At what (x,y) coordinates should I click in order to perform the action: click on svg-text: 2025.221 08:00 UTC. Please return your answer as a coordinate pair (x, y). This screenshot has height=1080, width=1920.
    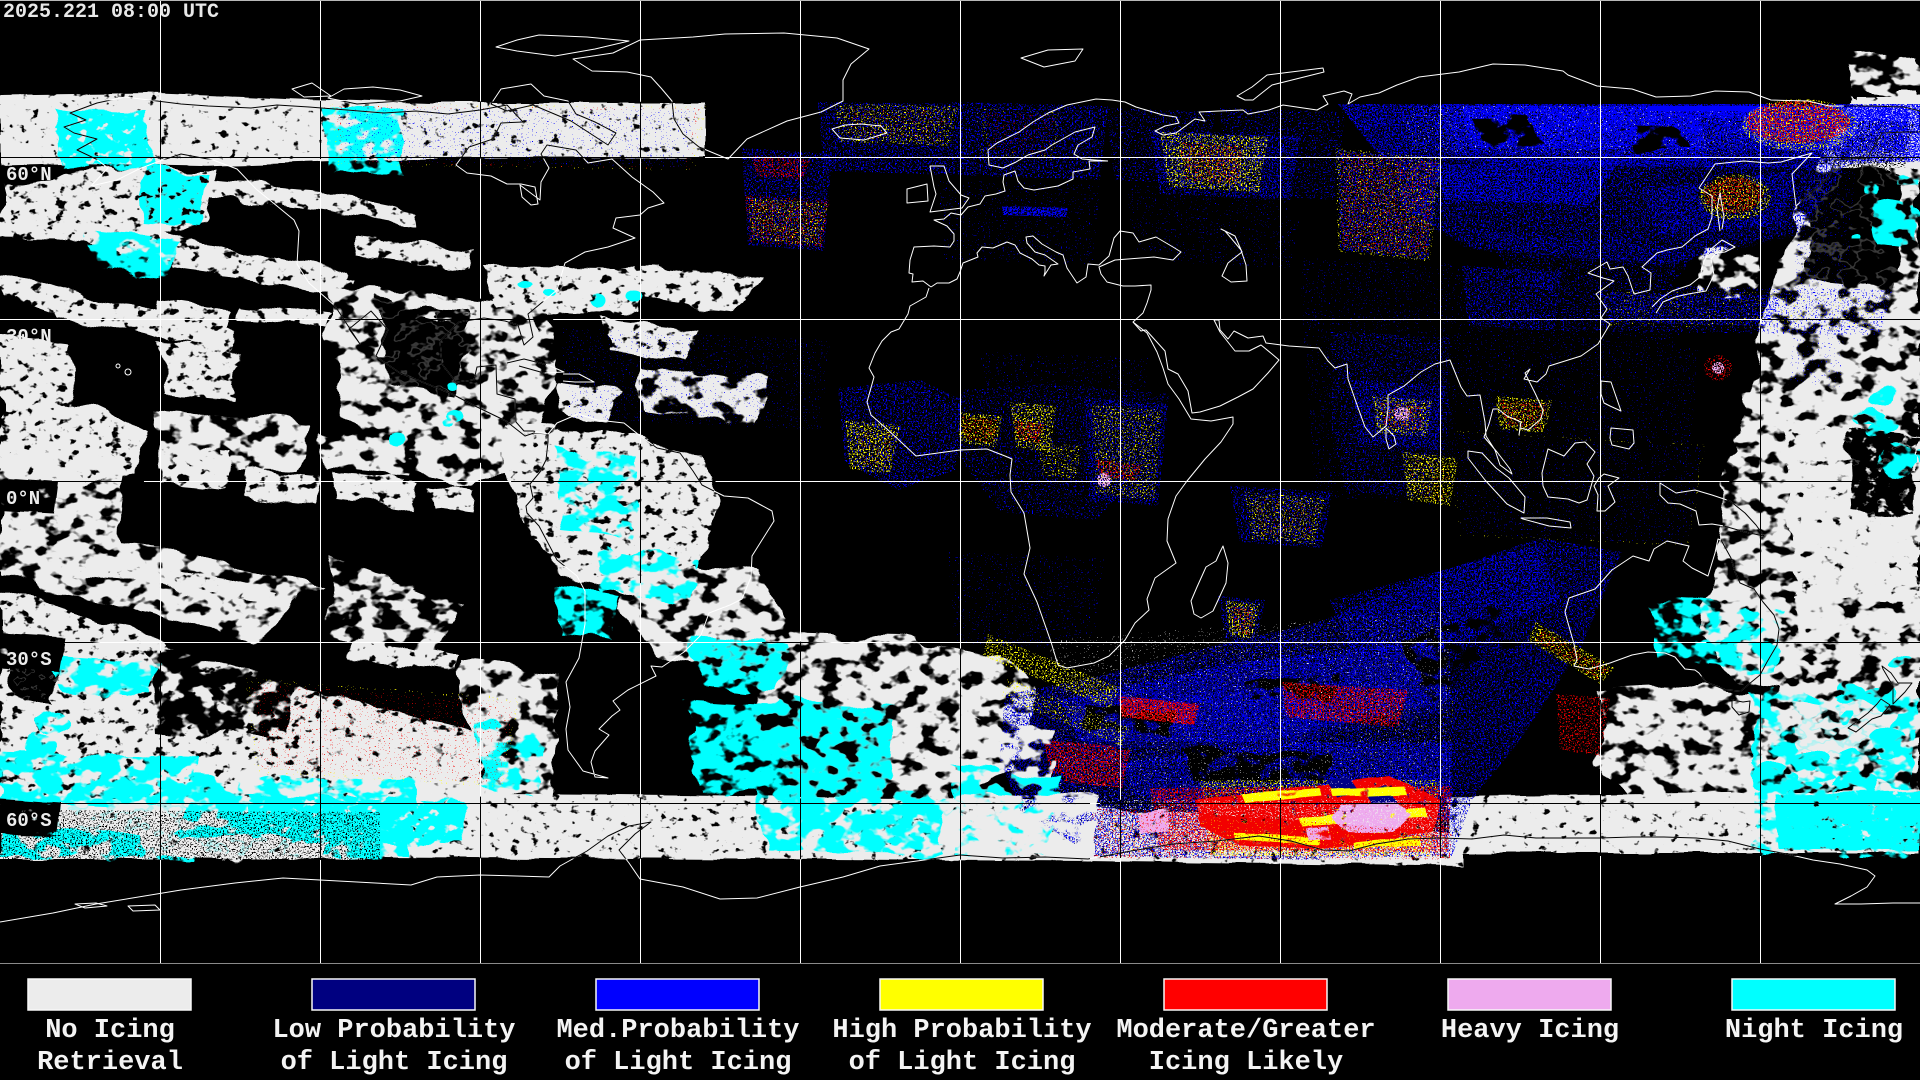
    Looking at the image, I should click on (111, 12).